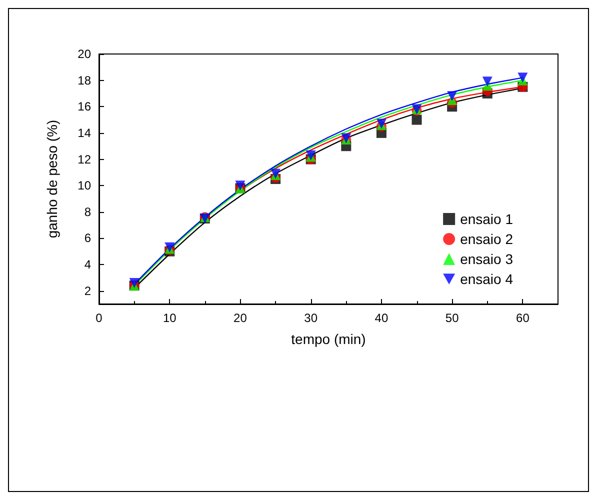 Image resolution: width=597 pixels, height=500 pixels. Describe the element at coordinates (88, 211) in the screenshot. I see `y-tick-label: 8` at that location.